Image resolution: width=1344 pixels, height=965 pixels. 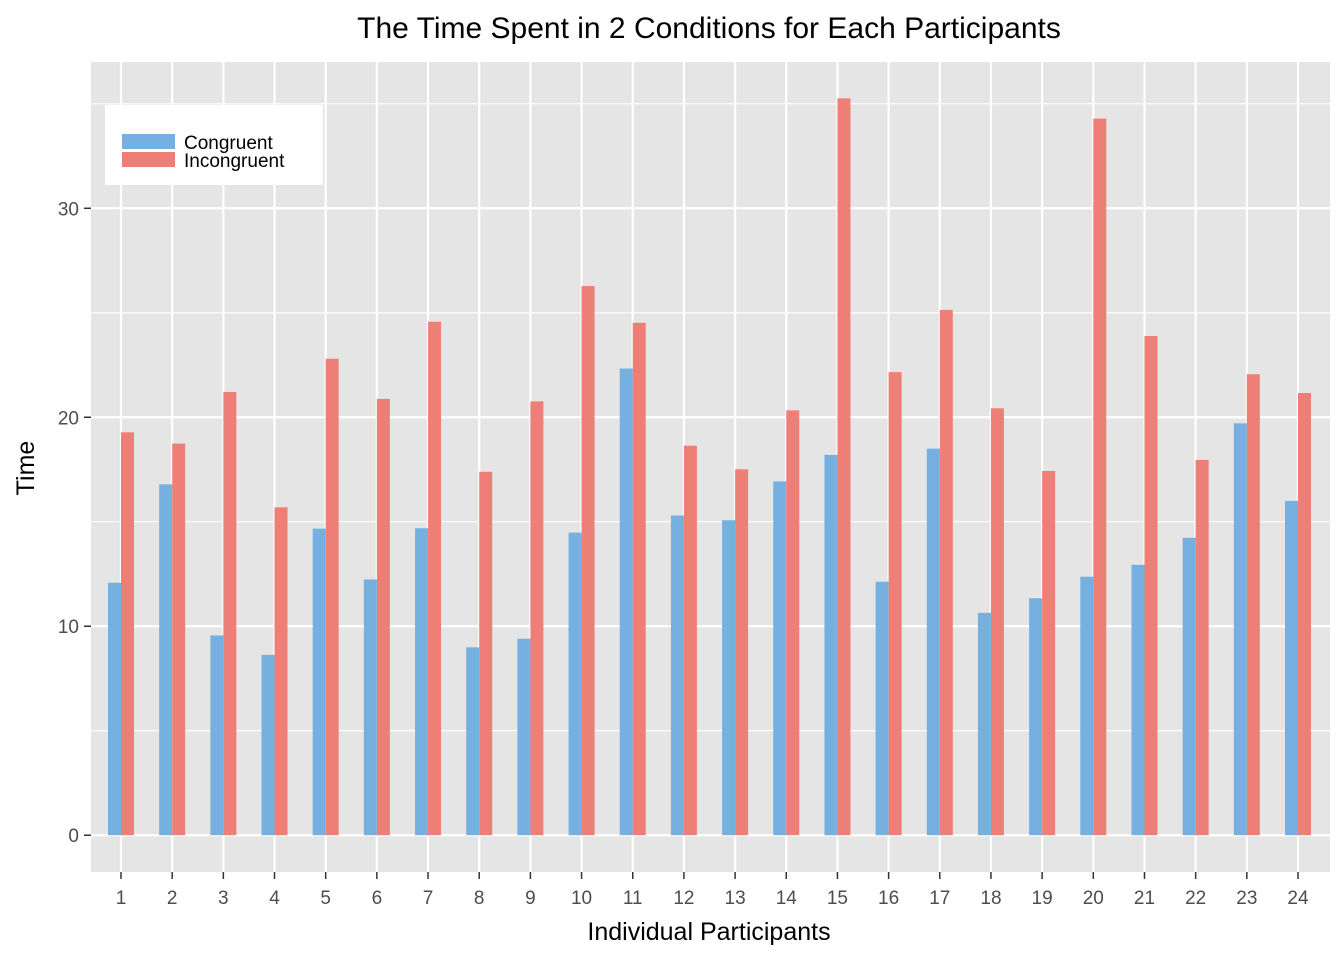 I want to click on y-axis-title: Time, so click(x=26, y=468).